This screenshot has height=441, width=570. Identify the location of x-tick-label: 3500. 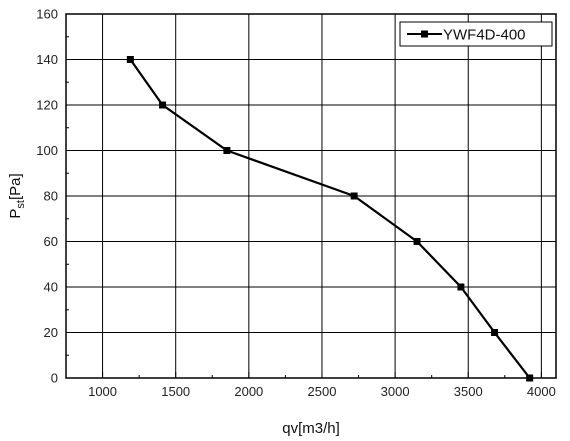
(468, 391).